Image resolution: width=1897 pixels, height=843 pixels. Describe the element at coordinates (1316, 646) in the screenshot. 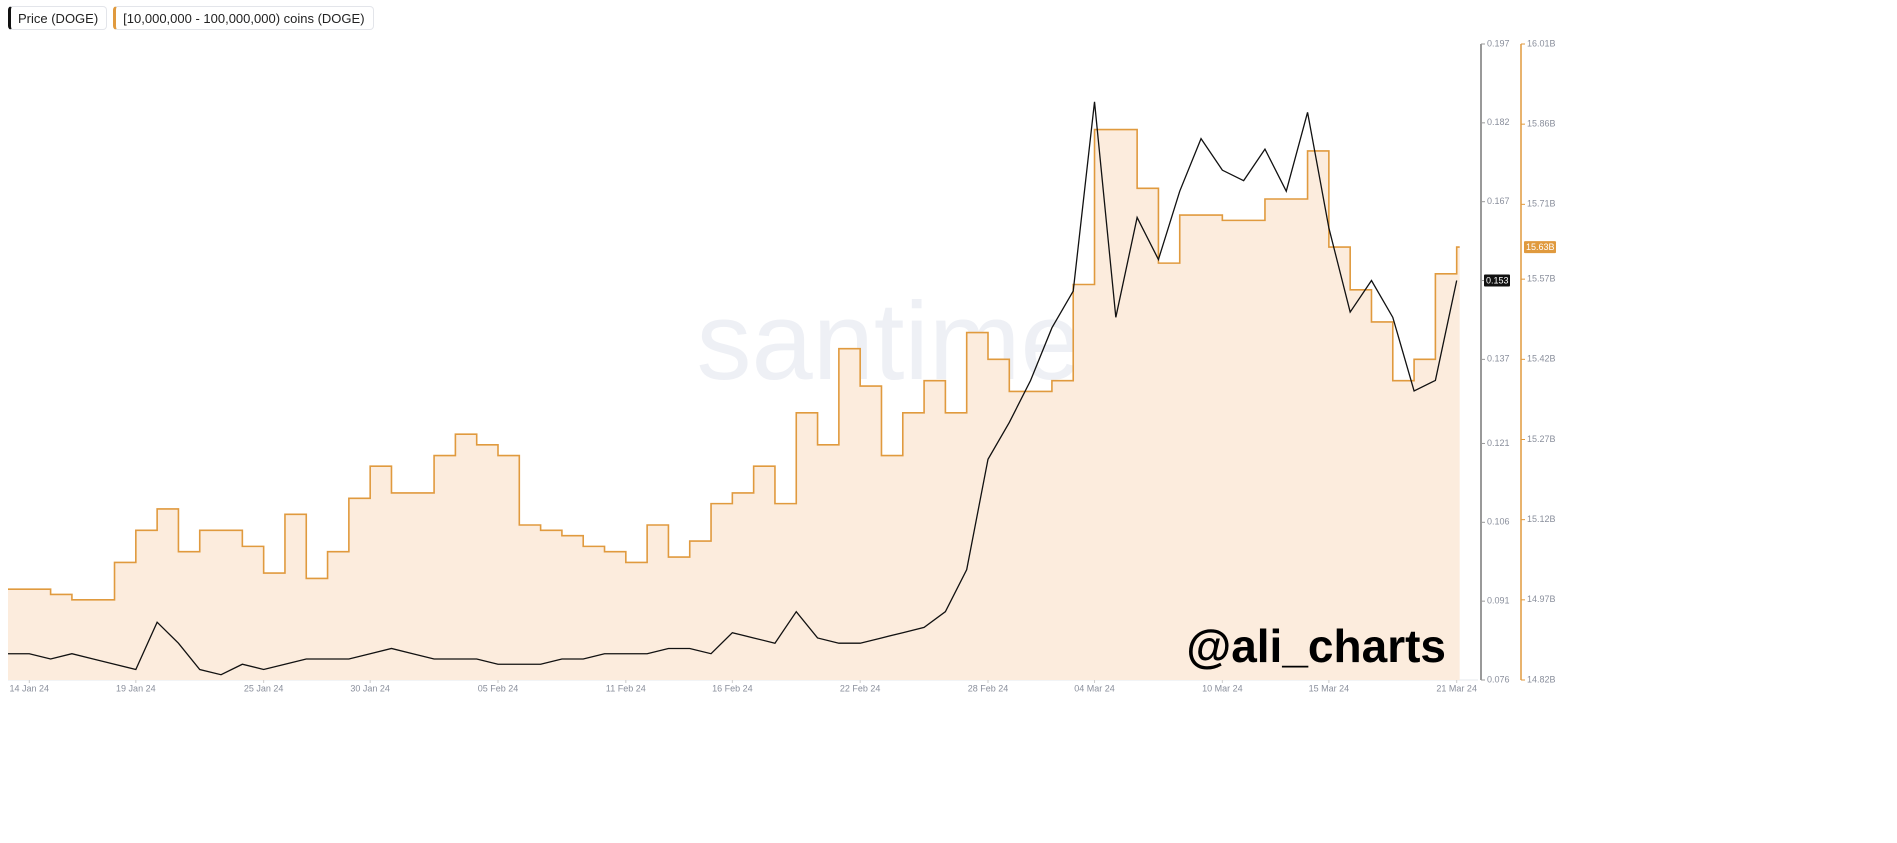

I see `signature: @ali_charts` at that location.